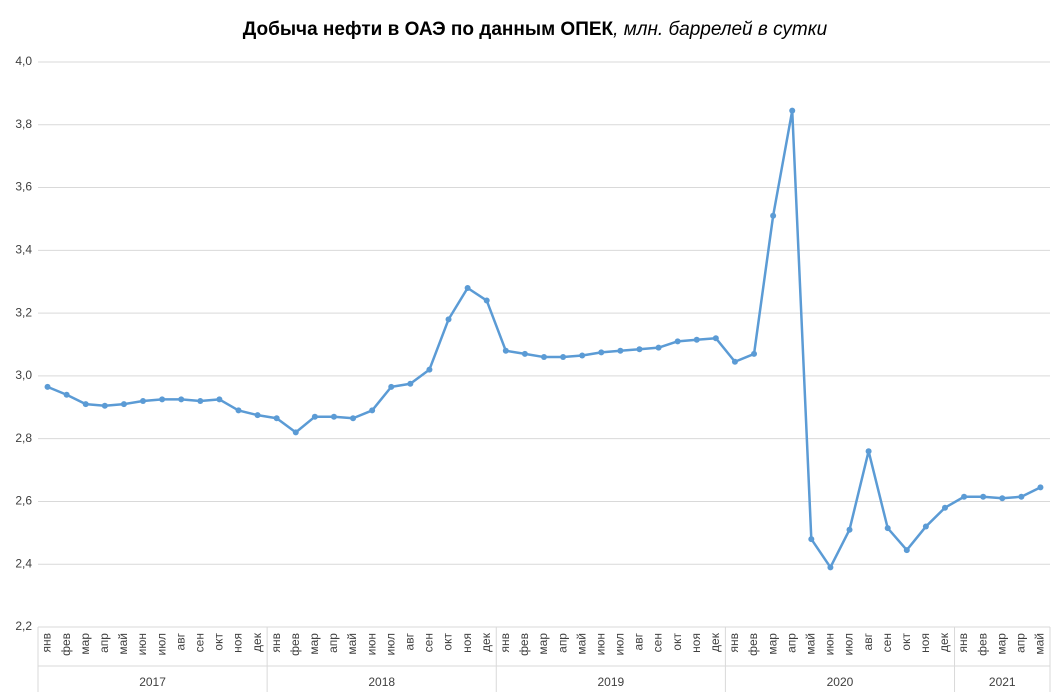  I want to click on group-label: 2019, so click(610, 682).